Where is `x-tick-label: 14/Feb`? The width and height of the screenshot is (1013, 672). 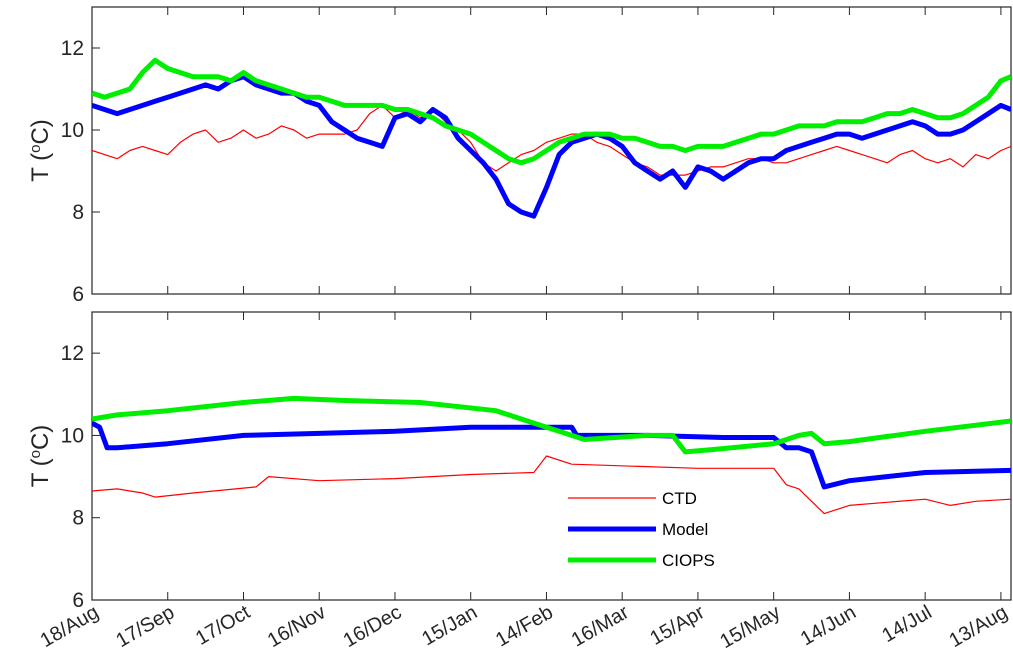
x-tick-label: 14/Feb is located at coordinates (524, 626).